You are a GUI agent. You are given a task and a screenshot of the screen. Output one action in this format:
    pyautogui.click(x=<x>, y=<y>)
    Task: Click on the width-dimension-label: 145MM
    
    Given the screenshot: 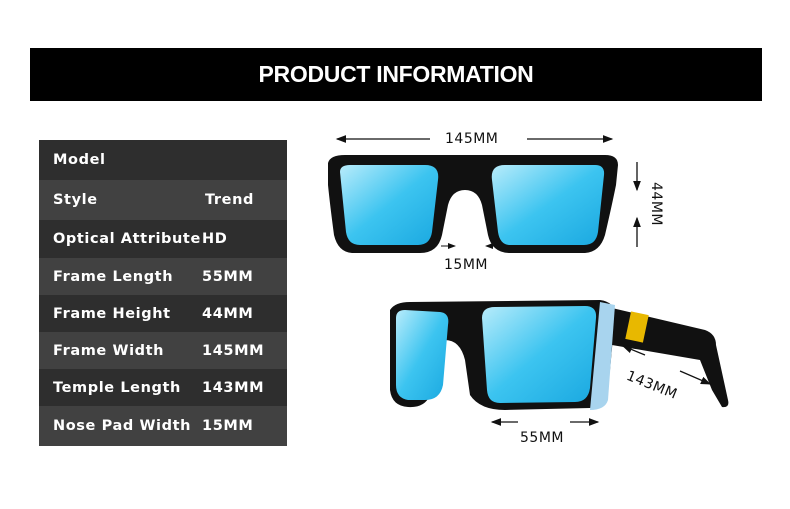 What is the action you would take?
    pyautogui.click(x=472, y=139)
    